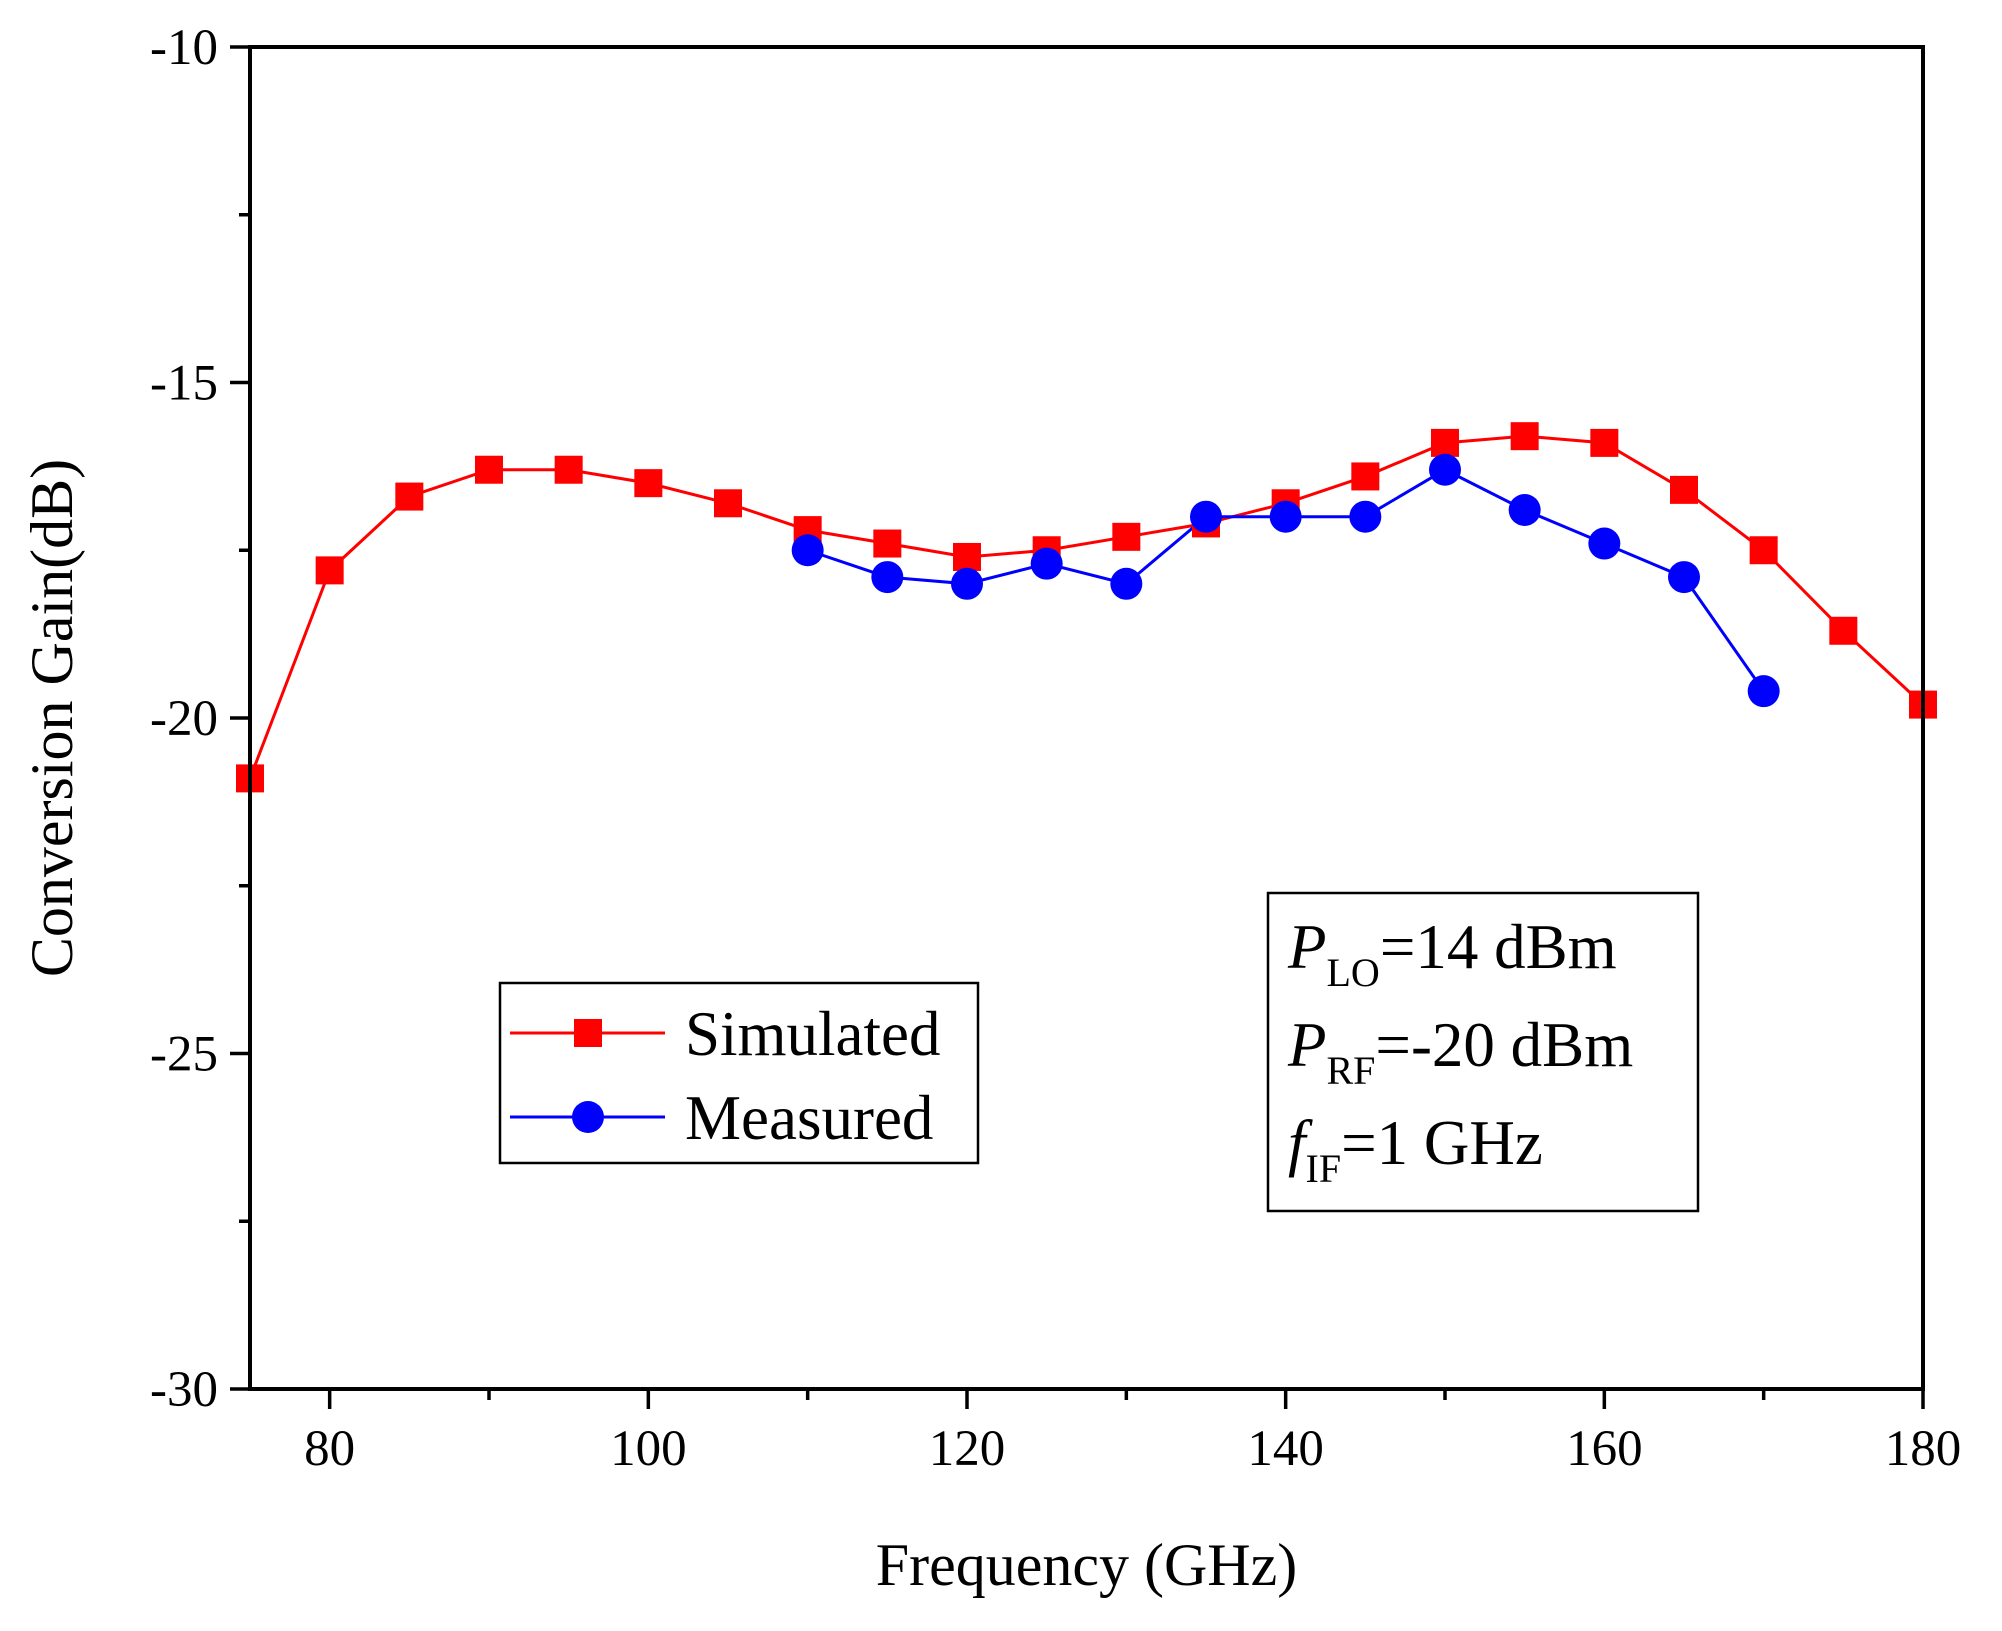 This screenshot has height=1631, width=2002. What do you see at coordinates (648, 1449) in the screenshot?
I see `x-tick-label: 100` at bounding box center [648, 1449].